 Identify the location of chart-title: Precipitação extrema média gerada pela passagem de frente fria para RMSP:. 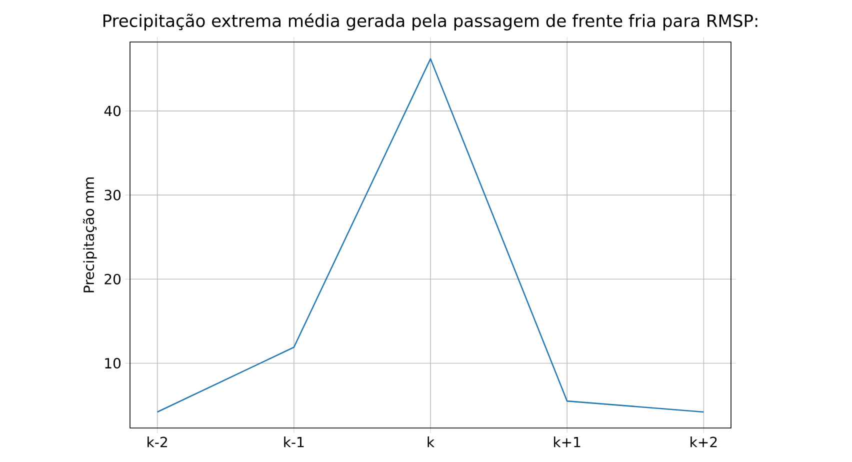
(430, 21).